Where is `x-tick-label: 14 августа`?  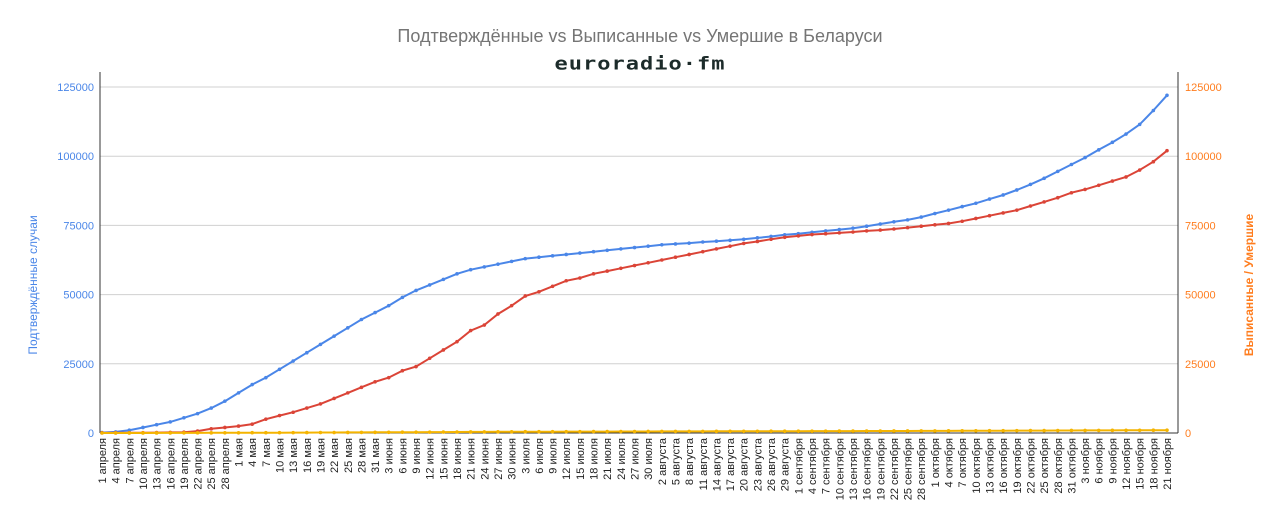 x-tick-label: 14 августа is located at coordinates (717, 464).